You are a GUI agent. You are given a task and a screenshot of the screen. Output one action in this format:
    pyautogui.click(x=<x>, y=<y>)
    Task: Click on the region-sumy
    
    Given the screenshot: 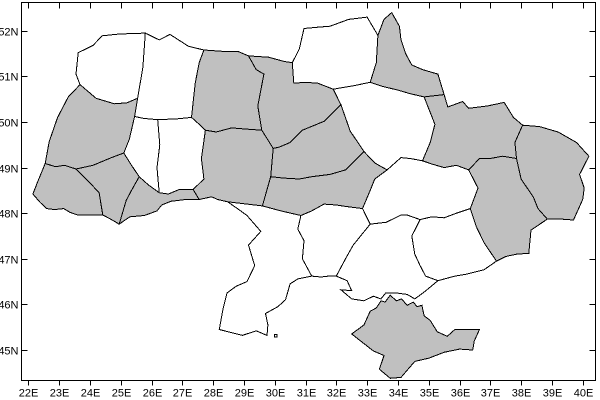 What is the action you would take?
    pyautogui.click(x=407, y=54)
    